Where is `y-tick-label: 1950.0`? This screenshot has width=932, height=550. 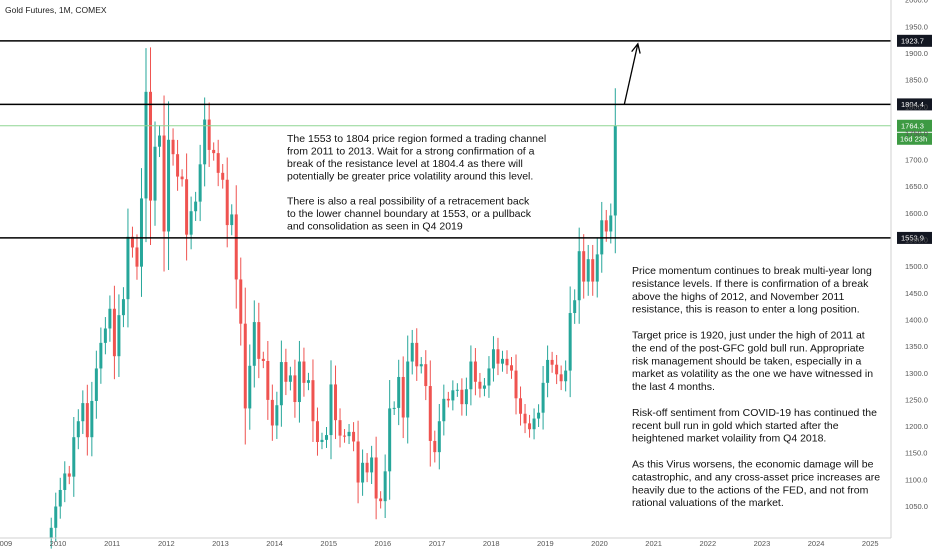 y-tick-label: 1950.0 is located at coordinates (916, 26).